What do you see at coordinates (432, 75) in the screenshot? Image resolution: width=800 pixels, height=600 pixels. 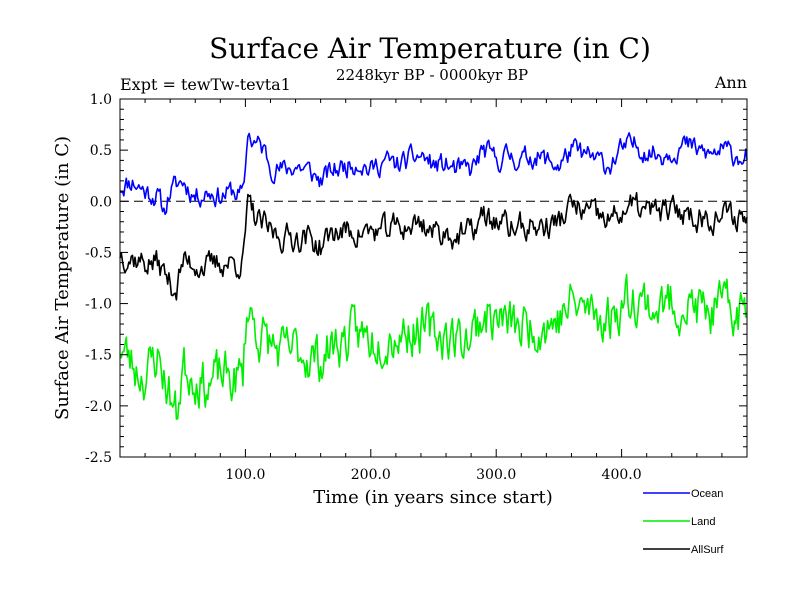 I see `chart-subtitle: 2248kyr BP - 0000kyr BP` at bounding box center [432, 75].